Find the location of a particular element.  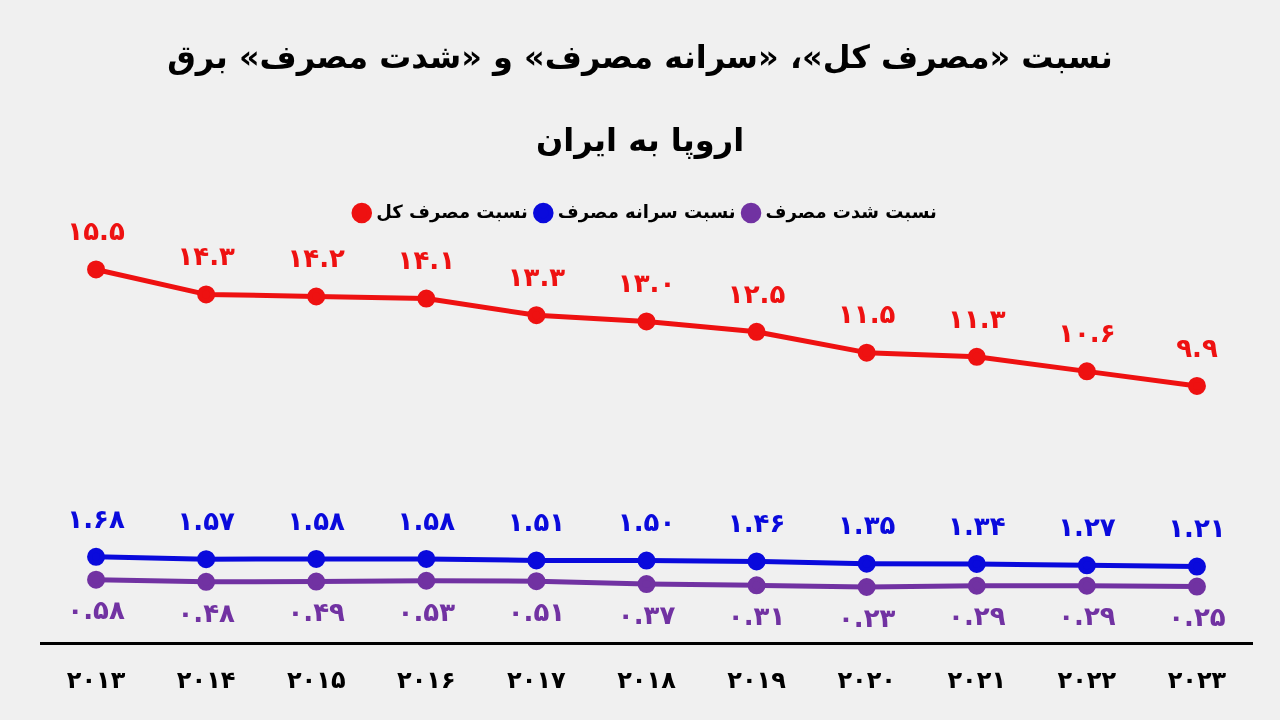

data-label: ۰.۵۱ is located at coordinates (536, 611).